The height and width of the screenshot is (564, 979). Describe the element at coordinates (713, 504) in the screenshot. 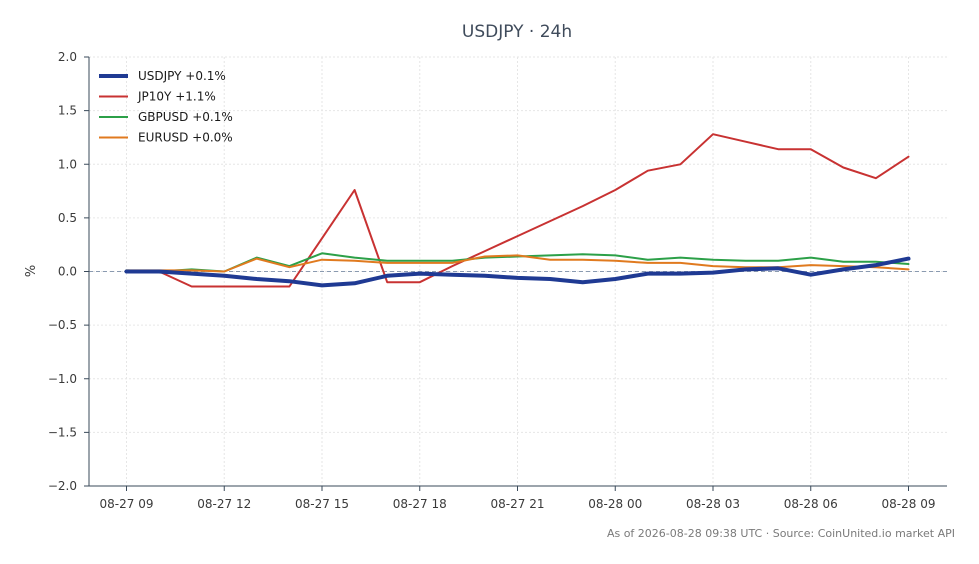

I see `x-tick-label: 08-28 03` at that location.